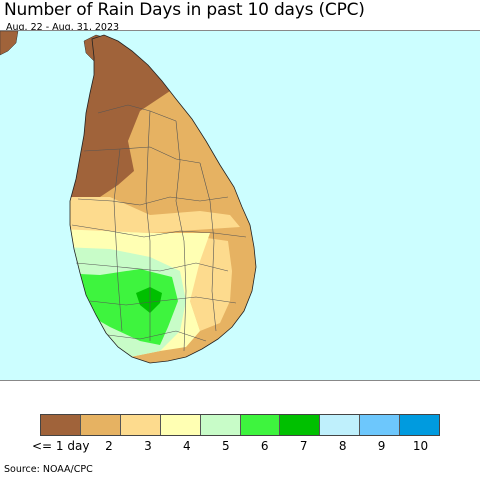 This screenshot has height=480, width=480. I want to click on legend-label: 2, so click(109, 446).